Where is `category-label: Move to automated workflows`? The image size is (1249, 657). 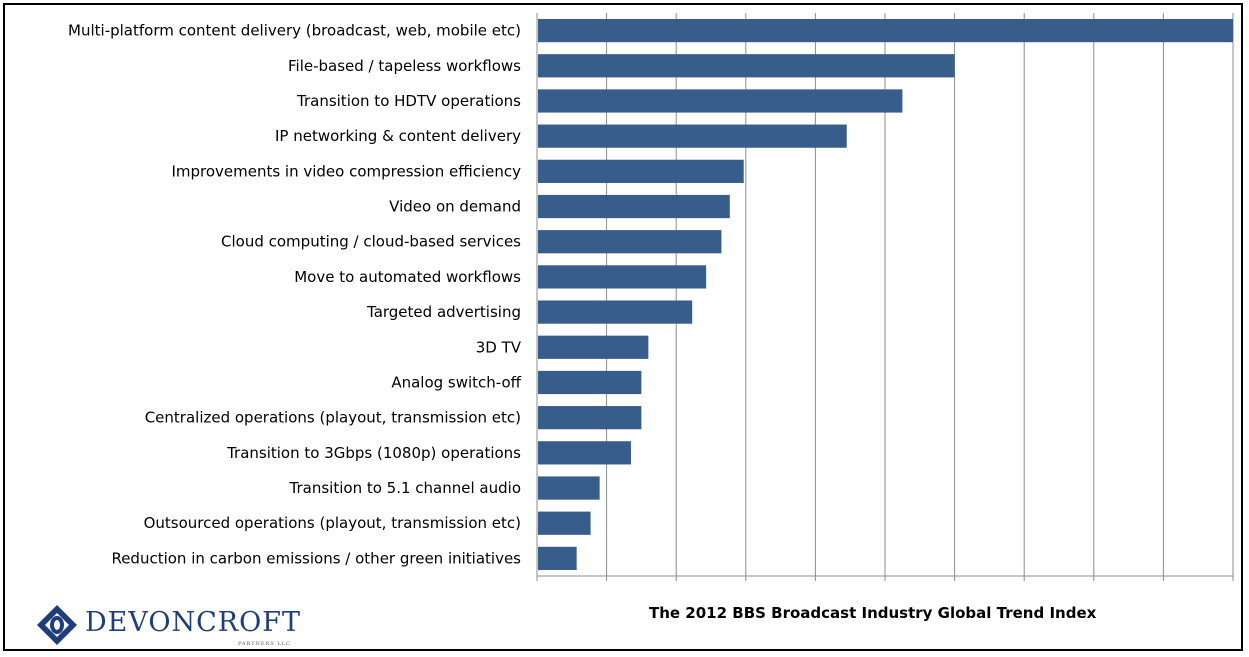 category-label: Move to automated workflows is located at coordinates (407, 277).